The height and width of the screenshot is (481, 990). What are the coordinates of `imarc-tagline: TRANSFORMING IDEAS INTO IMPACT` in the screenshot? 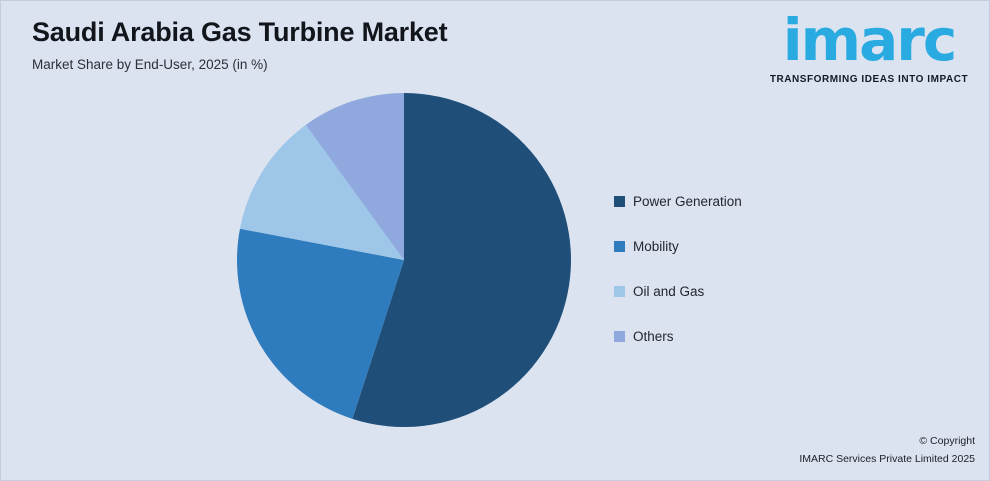 It's located at (869, 79).